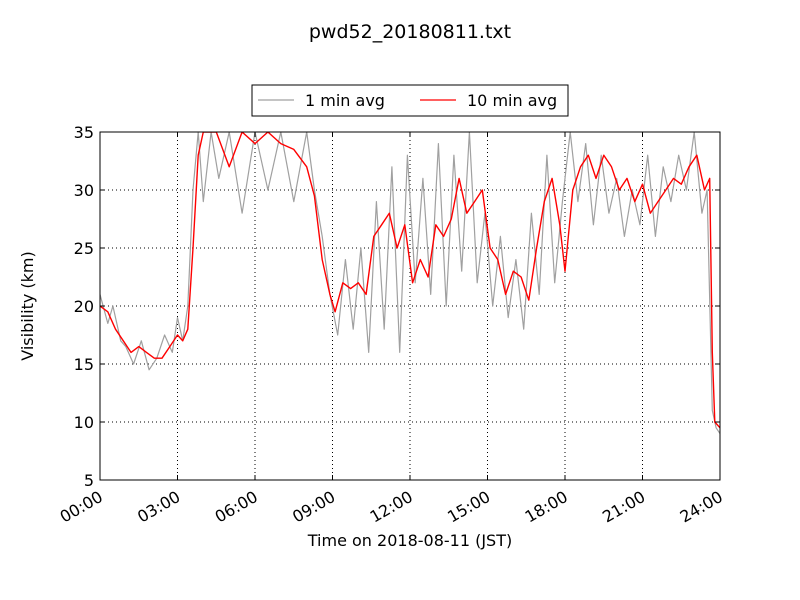  I want to click on chart-title: pwd52_20180811.txt, so click(410, 32).